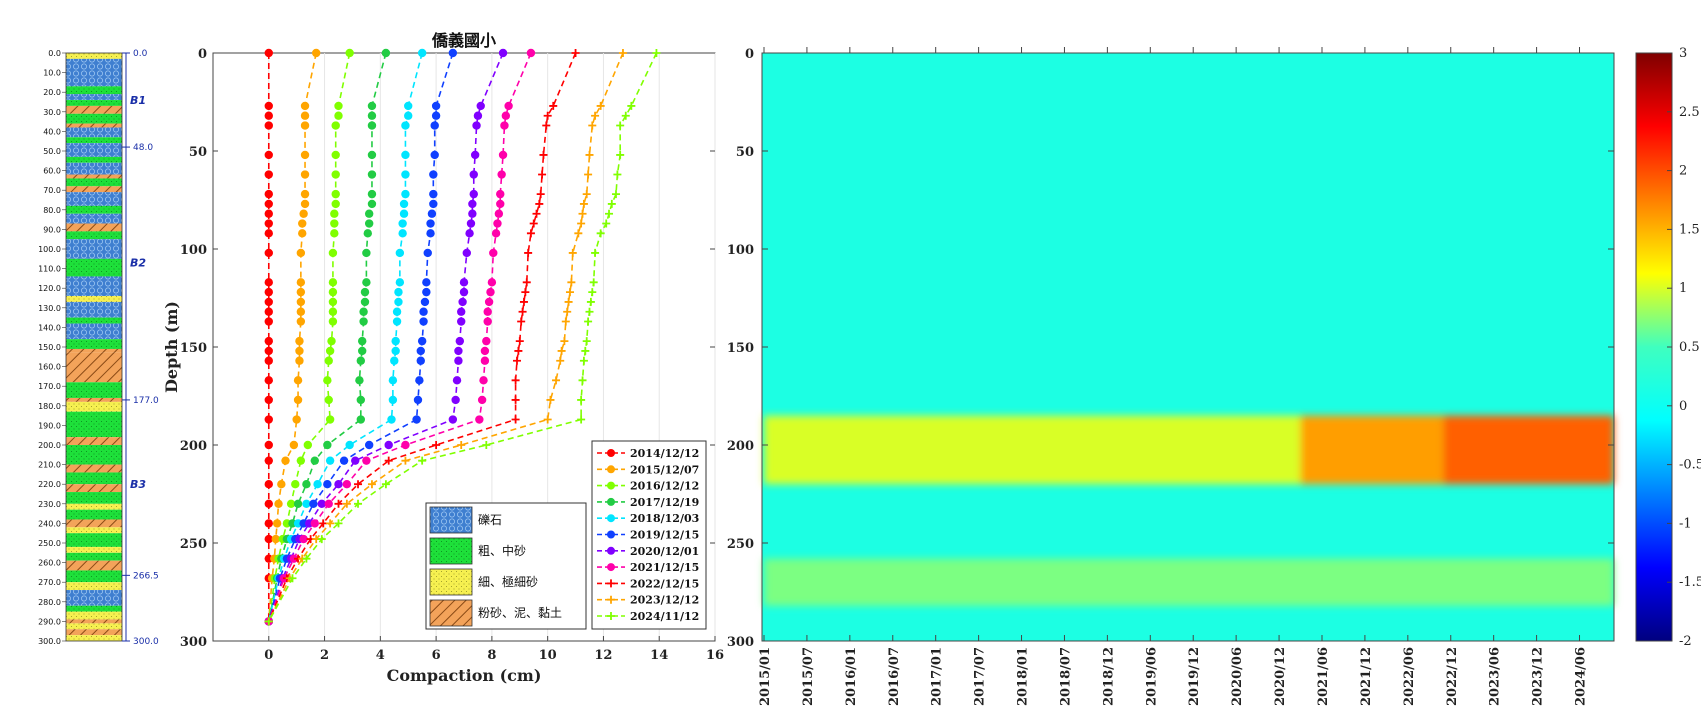  What do you see at coordinates (52, 131) in the screenshot?
I see `lithology-depth-tick: 40.0` at bounding box center [52, 131].